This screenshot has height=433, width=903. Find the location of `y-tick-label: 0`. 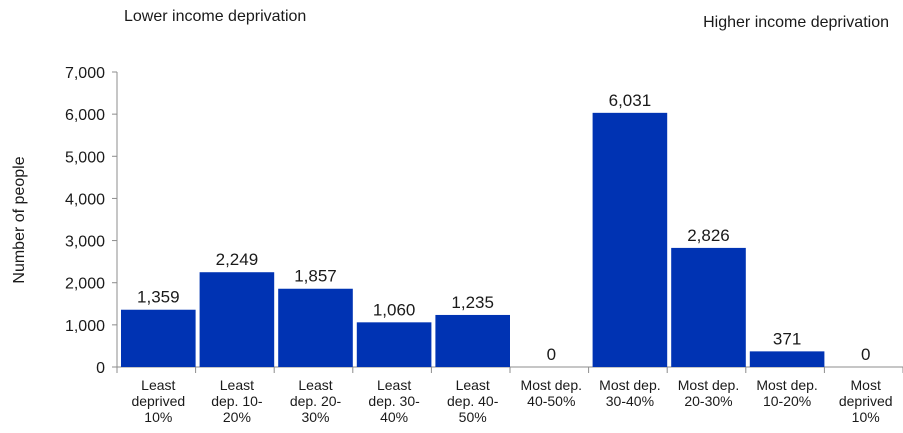

y-tick-label: 0 is located at coordinates (100, 368).